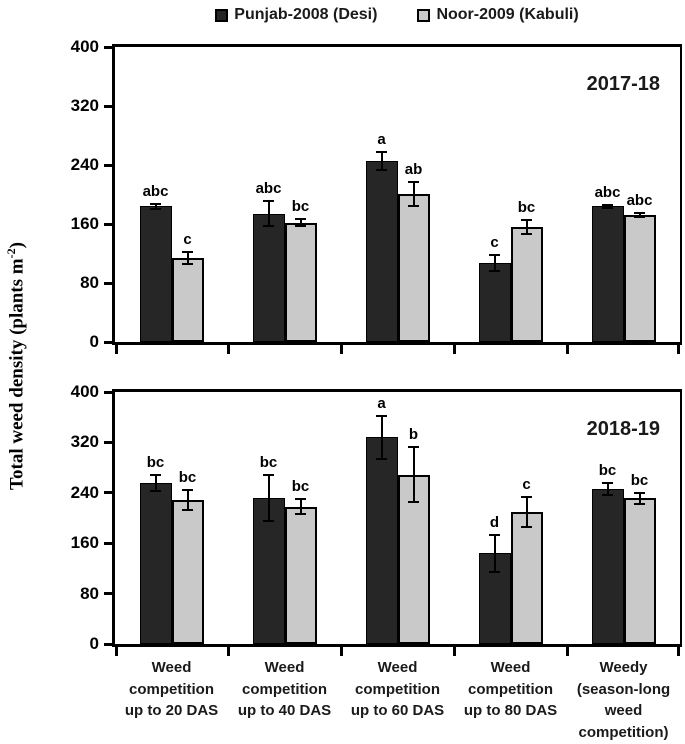 Image resolution: width=685 pixels, height=744 pixels. I want to click on x-category-label: Weedy (season-long weed competition), so click(624, 700).